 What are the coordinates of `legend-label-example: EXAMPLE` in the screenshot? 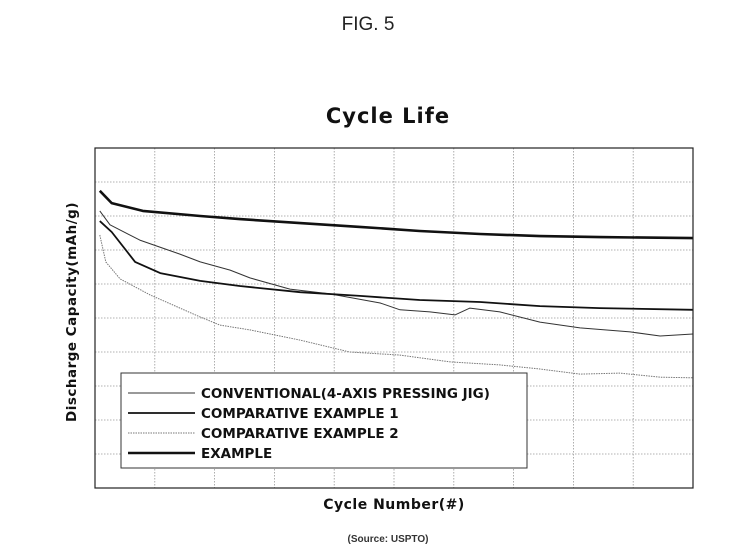 It's located at (236, 454).